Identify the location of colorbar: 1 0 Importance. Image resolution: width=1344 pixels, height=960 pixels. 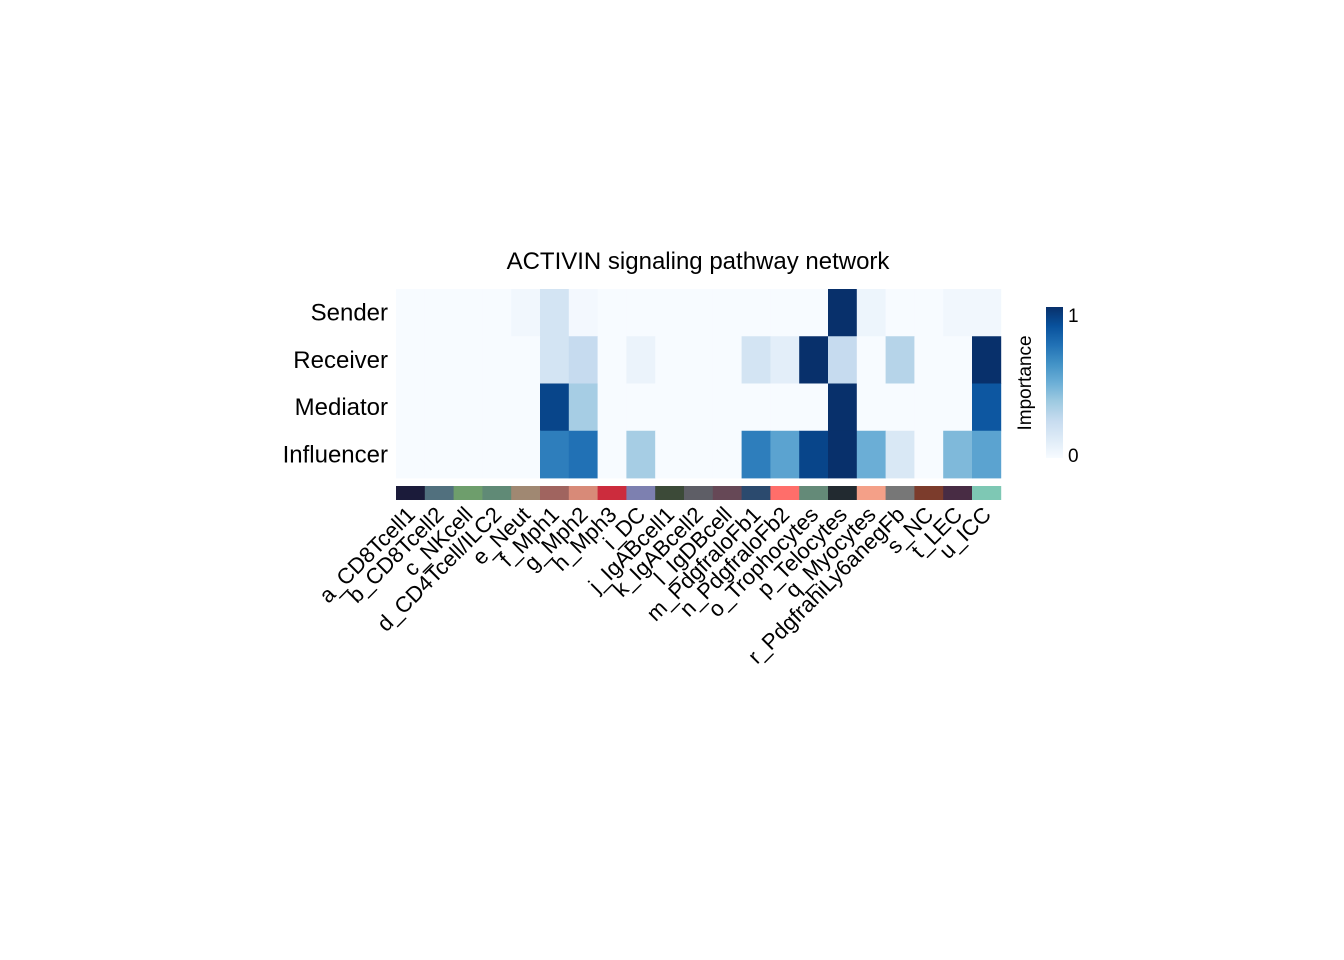
(1047, 386).